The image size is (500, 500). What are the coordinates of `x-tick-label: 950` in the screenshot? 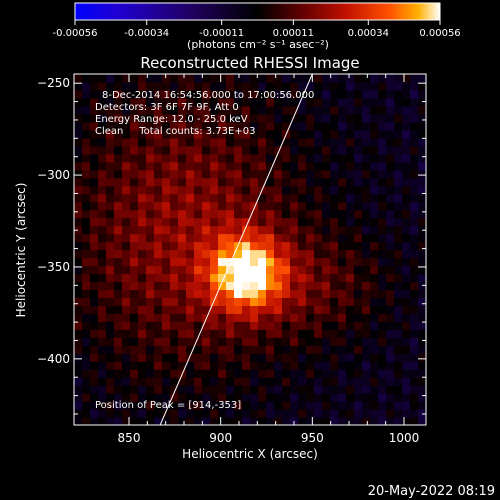 It's located at (312, 438).